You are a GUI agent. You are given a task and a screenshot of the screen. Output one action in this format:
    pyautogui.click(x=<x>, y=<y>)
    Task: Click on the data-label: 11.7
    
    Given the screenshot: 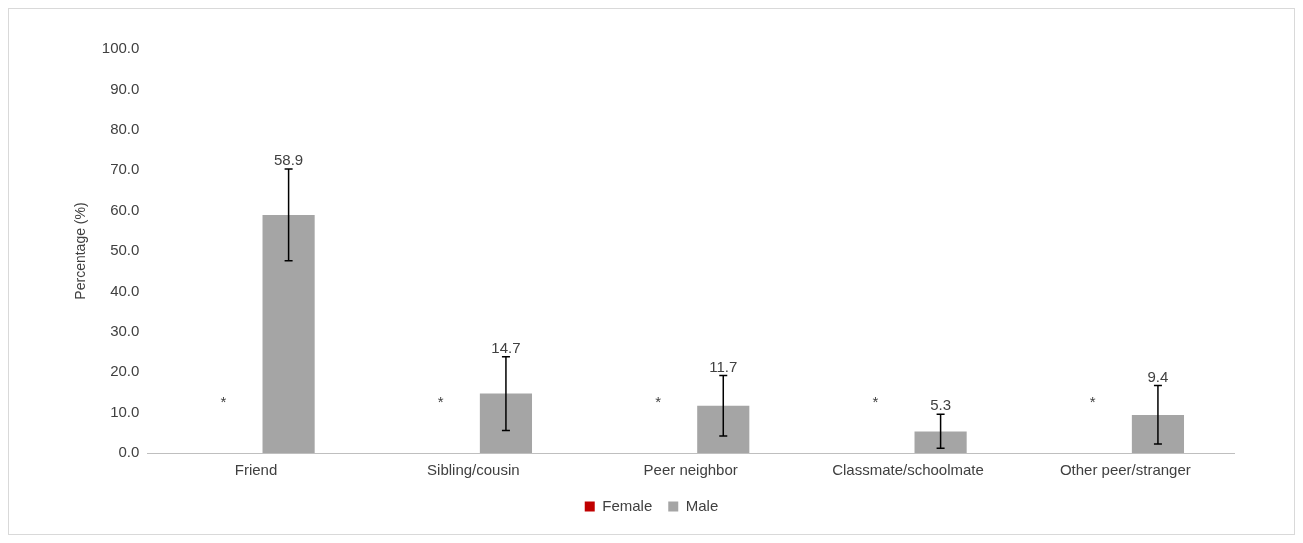 What is the action you would take?
    pyautogui.click(x=723, y=366)
    